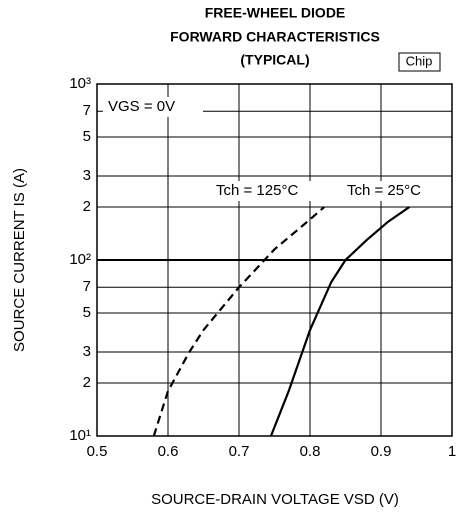 The width and height of the screenshot is (470, 525). What do you see at coordinates (80, 83) in the screenshot?
I see `y-tick-label: 10³` at bounding box center [80, 83].